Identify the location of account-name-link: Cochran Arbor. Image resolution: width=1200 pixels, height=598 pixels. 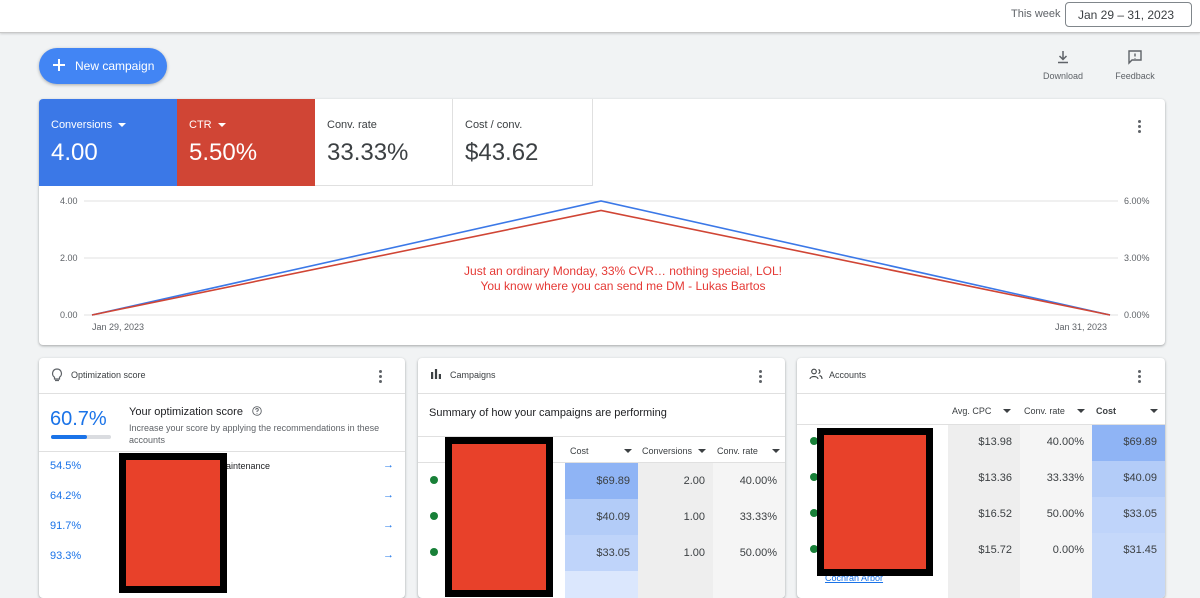
(854, 578).